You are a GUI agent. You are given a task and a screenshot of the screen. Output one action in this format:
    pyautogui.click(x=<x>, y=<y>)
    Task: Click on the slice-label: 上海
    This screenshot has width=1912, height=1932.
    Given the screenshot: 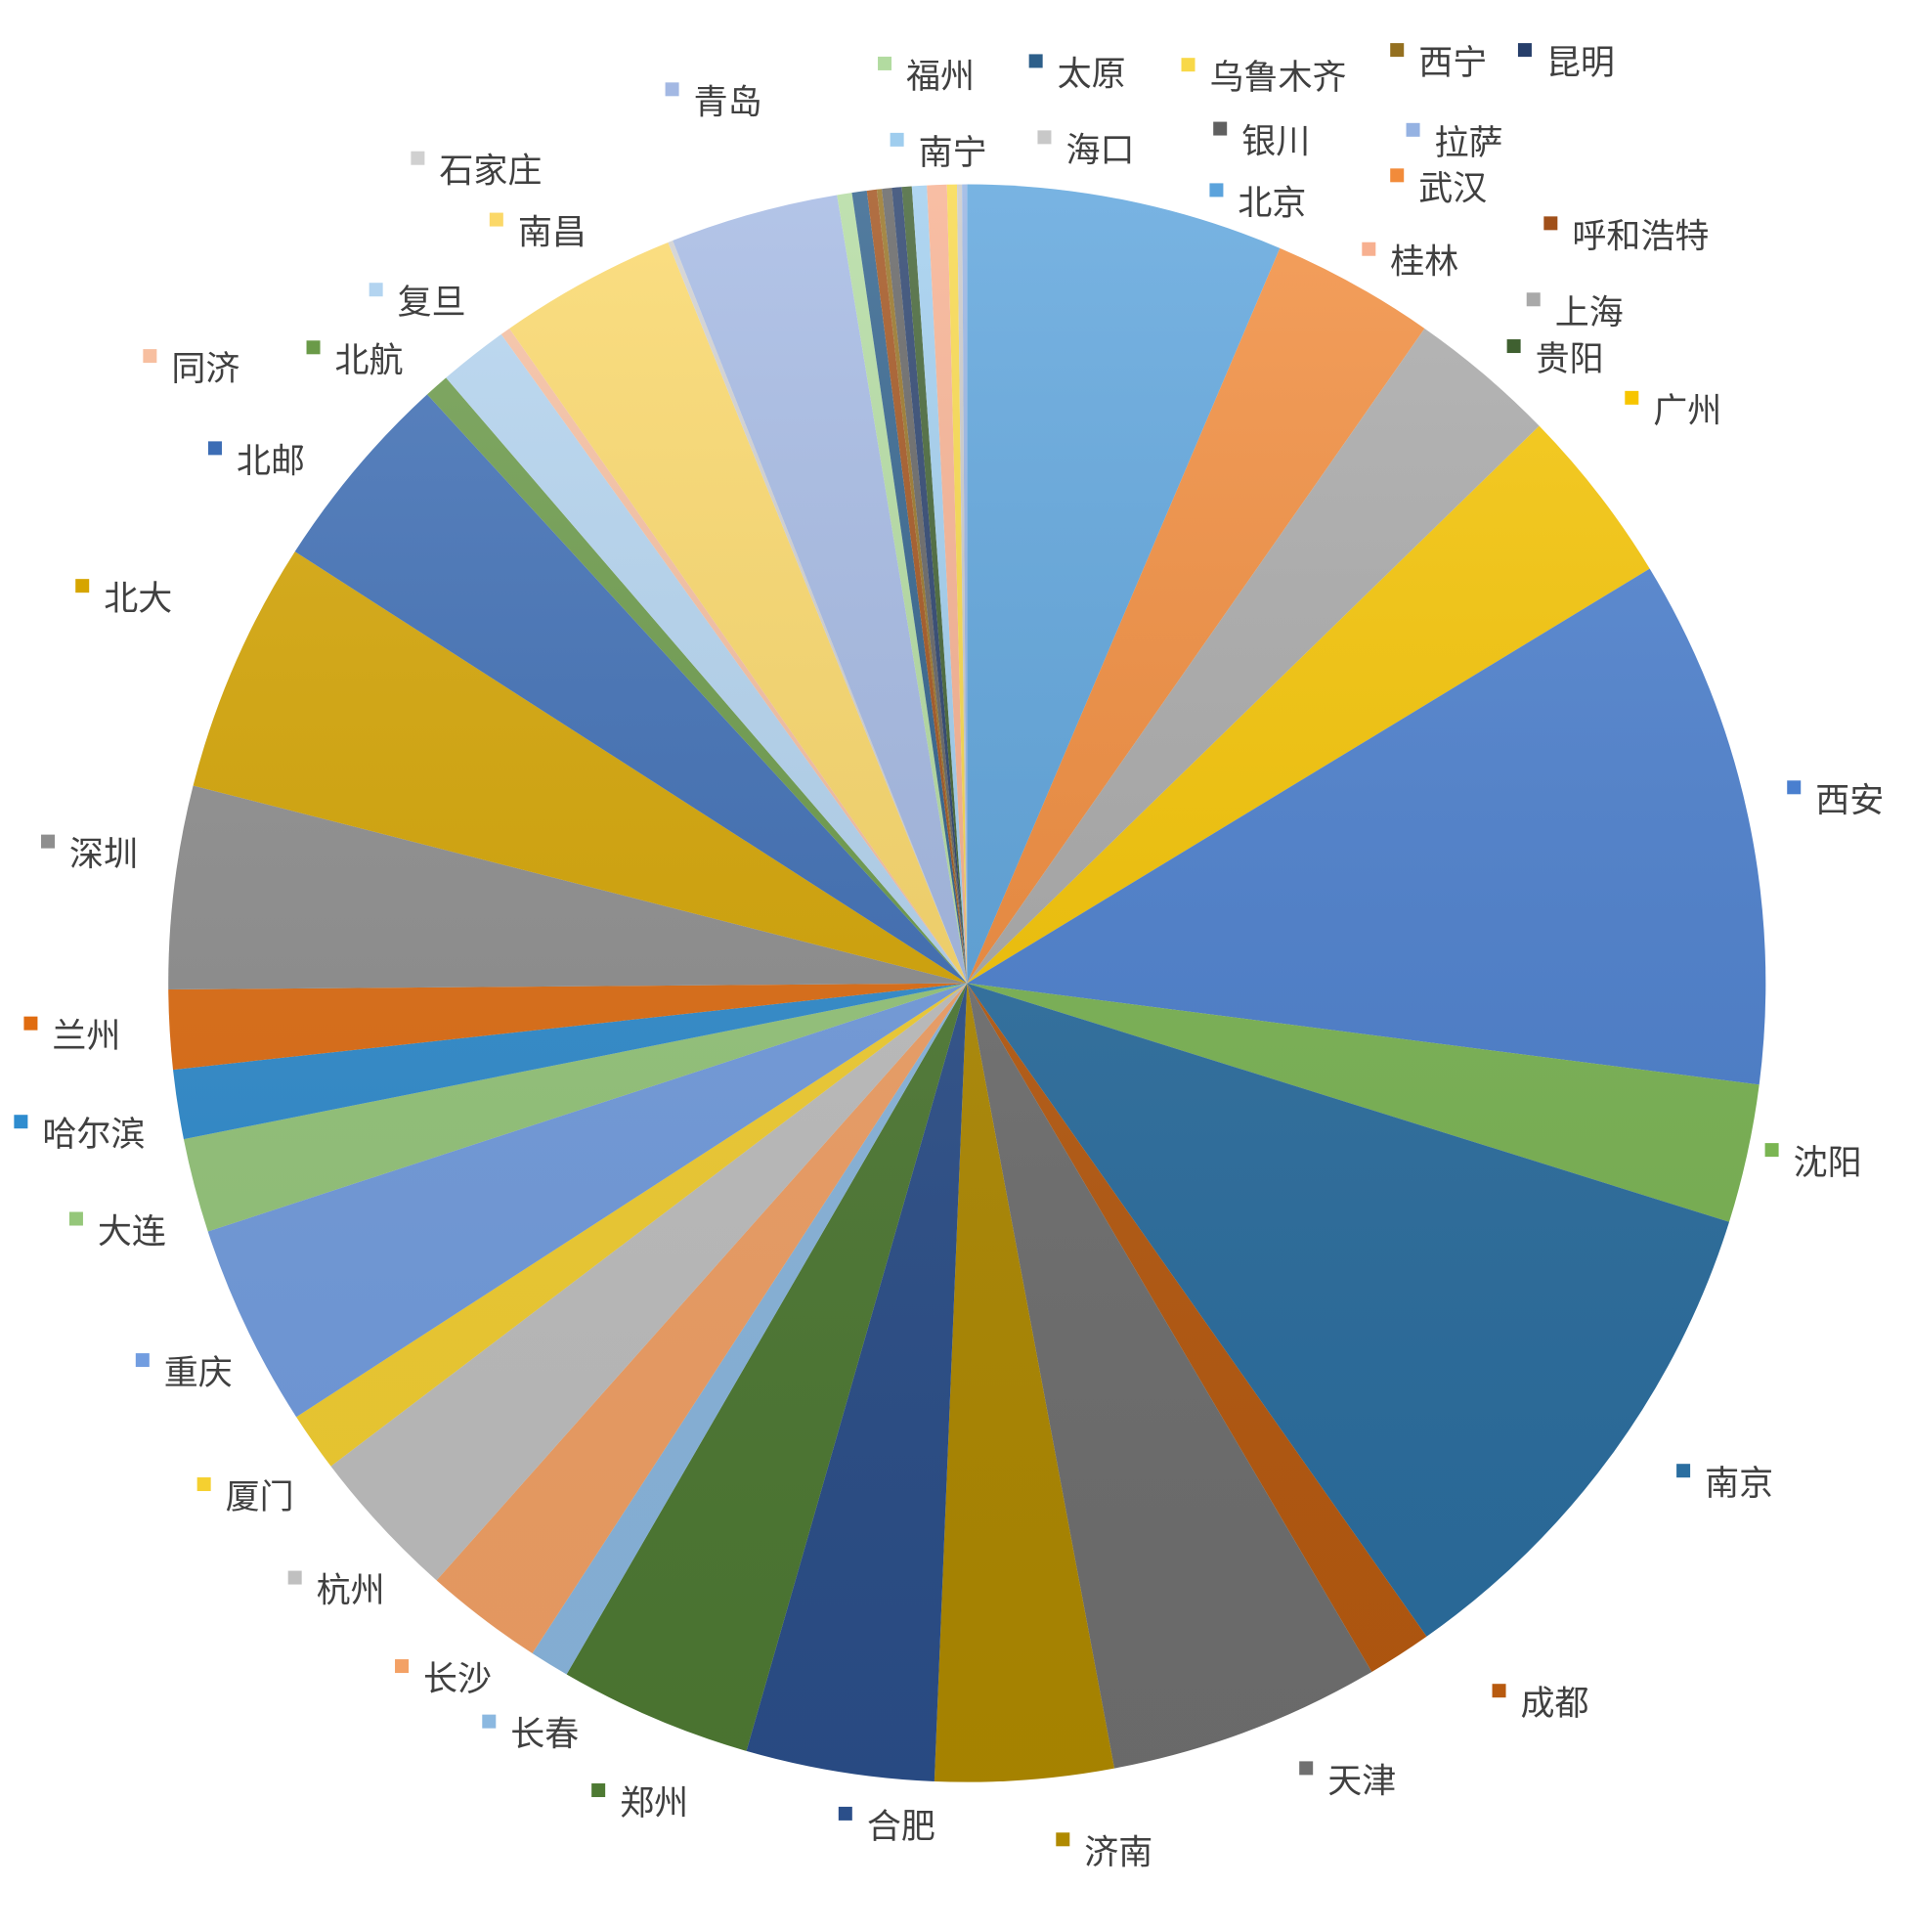 What is the action you would take?
    pyautogui.click(x=1589, y=312)
    